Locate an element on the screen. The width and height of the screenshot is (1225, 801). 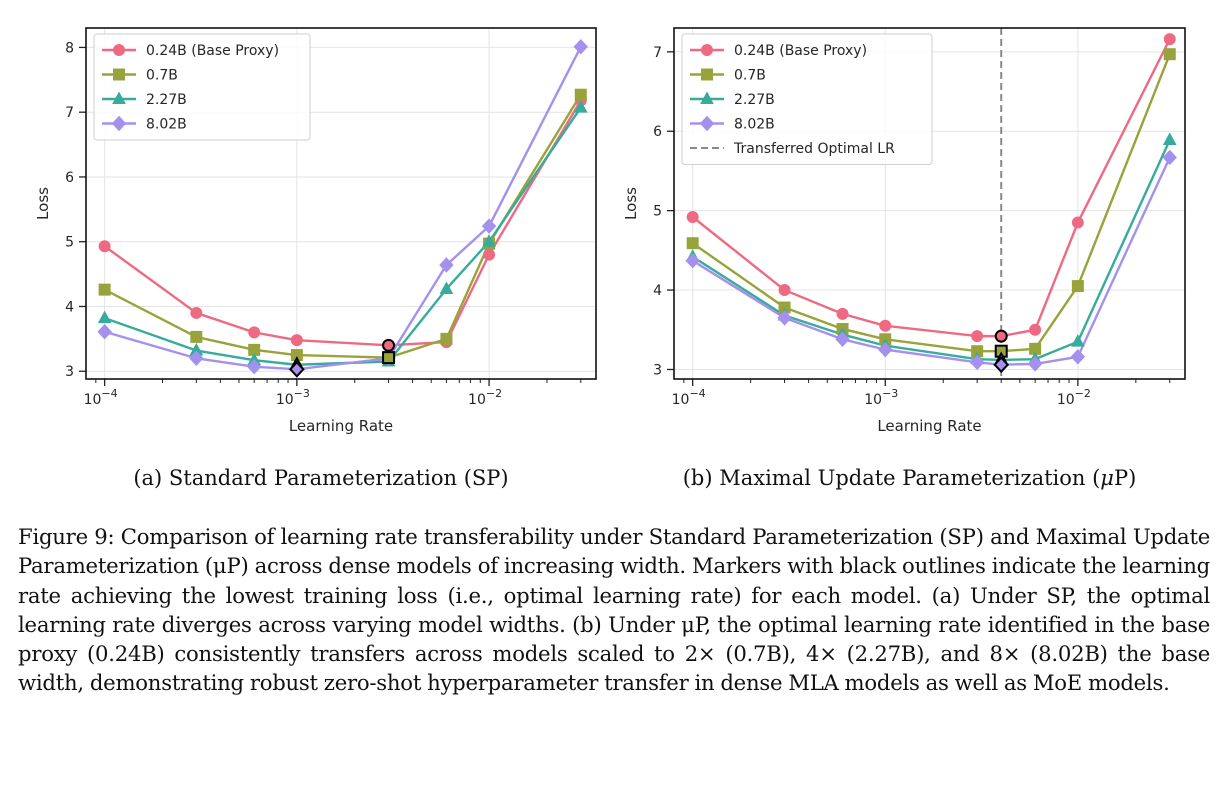
subcaption-end: P) is located at coordinates (1125, 478).